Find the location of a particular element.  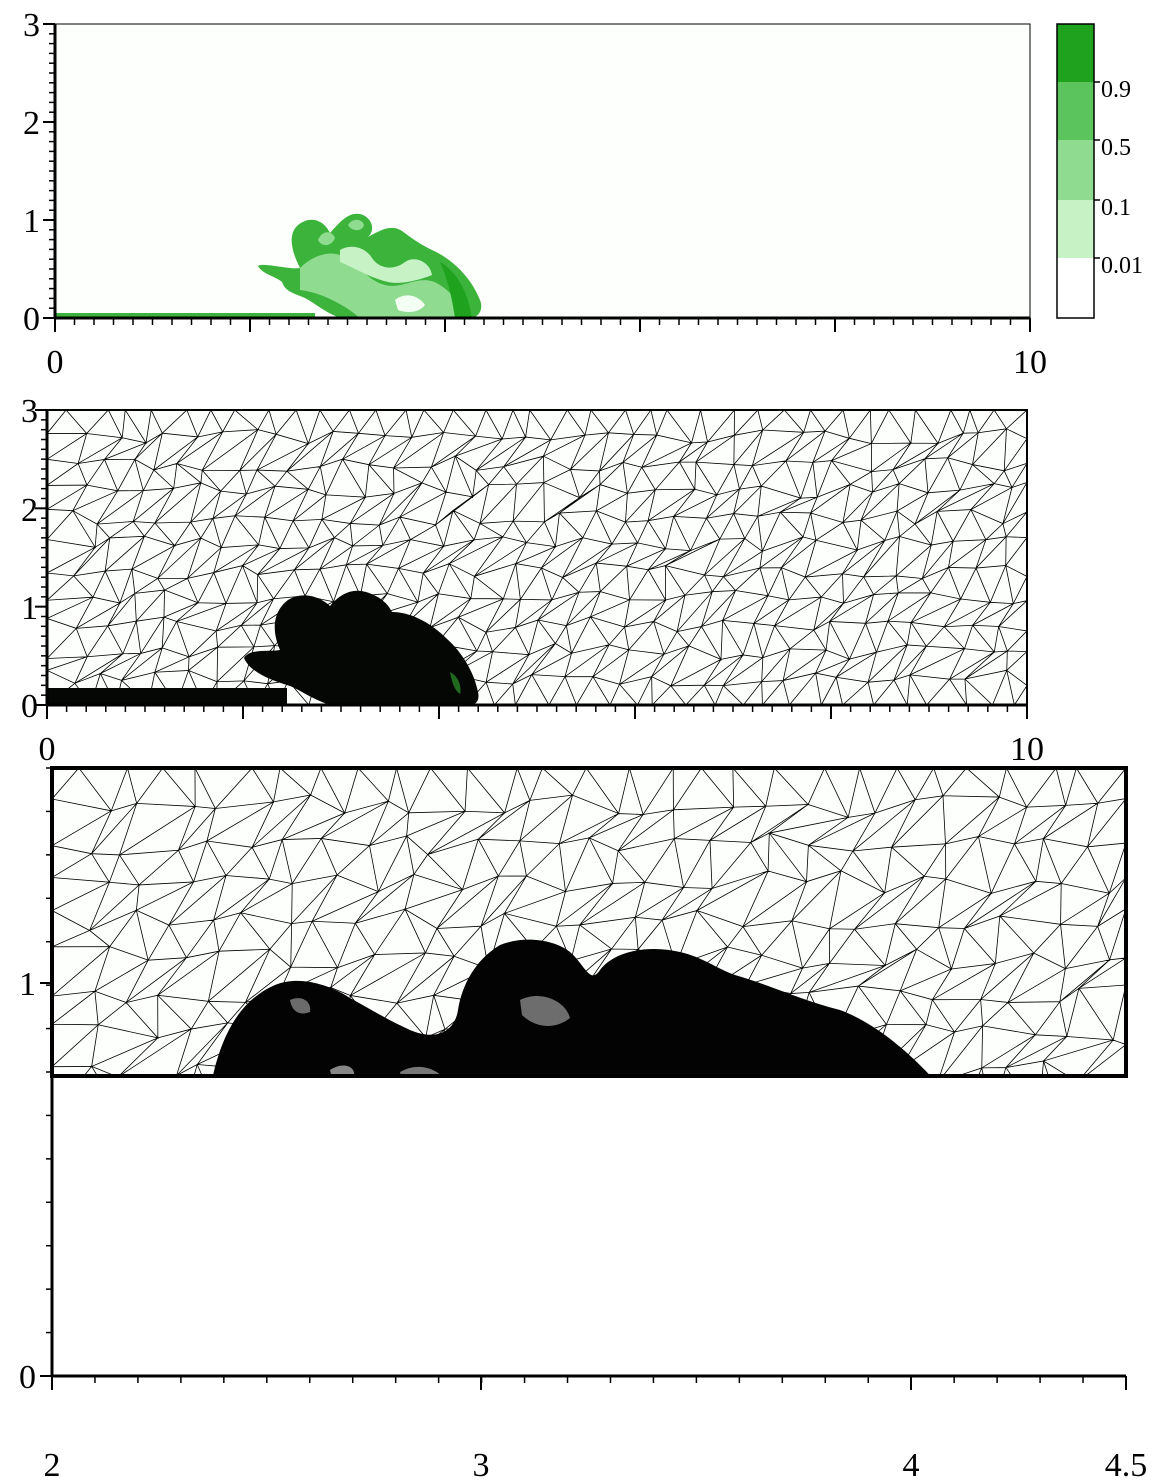

x-tick-label: 4 is located at coordinates (911, 1465).